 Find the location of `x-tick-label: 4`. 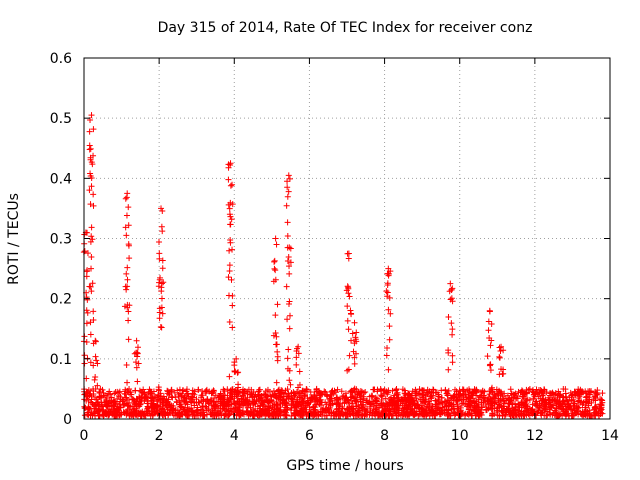

x-tick-label: 4 is located at coordinates (234, 436).